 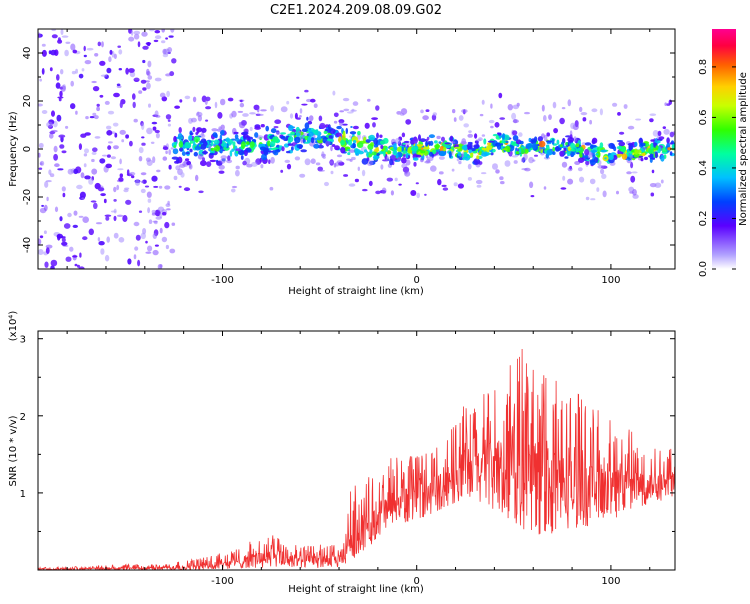 What do you see at coordinates (27, 101) in the screenshot?
I see `tick-label: 20` at bounding box center [27, 101].